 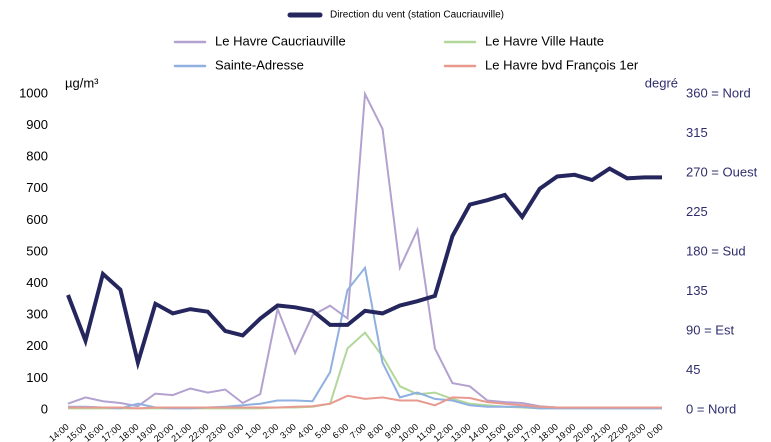 I want to click on y-tick-label: 1000, so click(x=33, y=92).